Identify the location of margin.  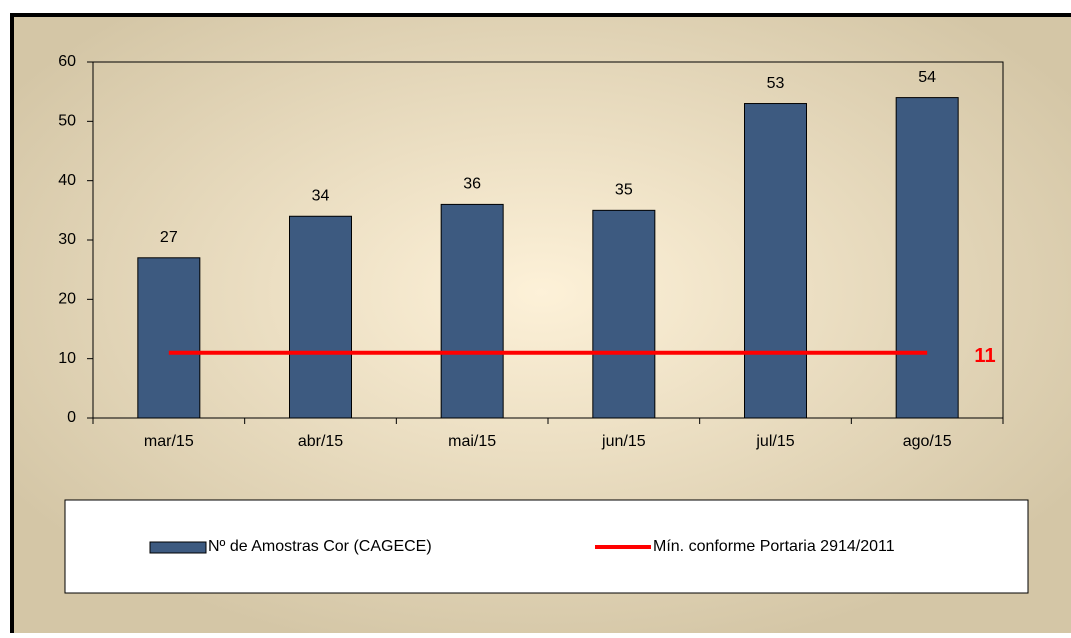
(535, 7).